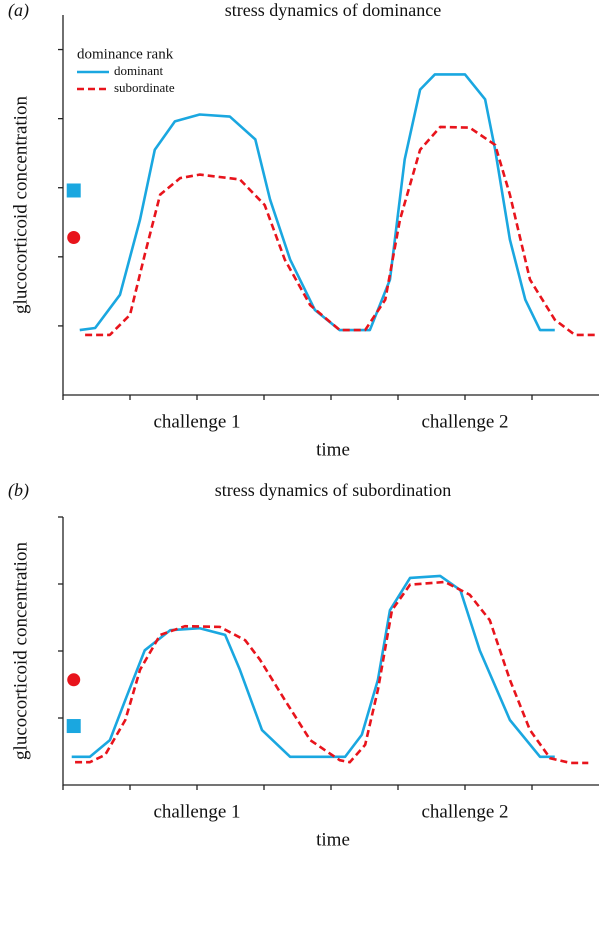 Image resolution: width=601 pixels, height=930 pixels. I want to click on legend-label: dominant, so click(138, 70).